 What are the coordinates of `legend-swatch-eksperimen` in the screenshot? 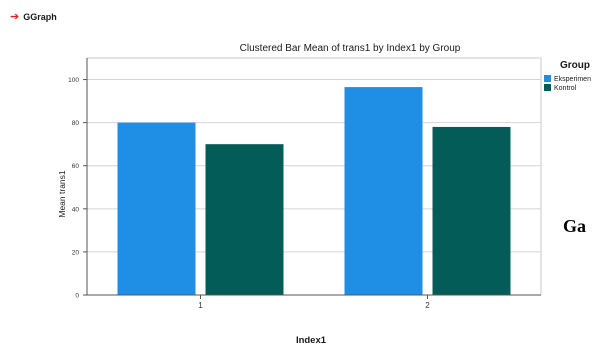 It's located at (547, 78).